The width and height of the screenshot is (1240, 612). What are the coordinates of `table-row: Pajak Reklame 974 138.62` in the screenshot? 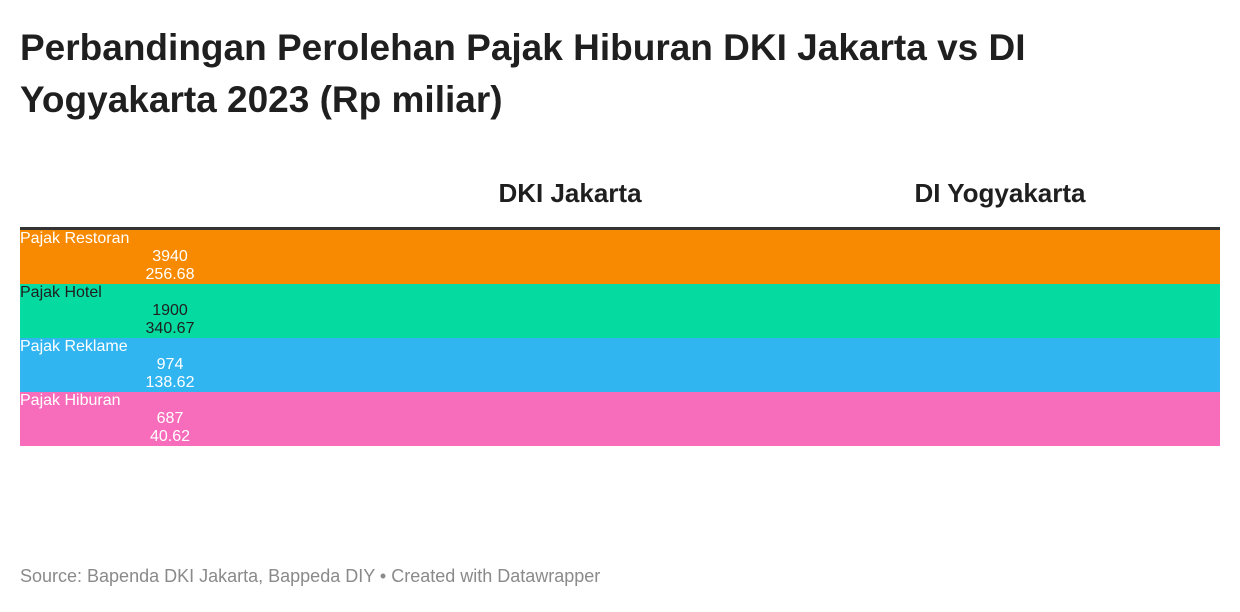 It's located at (620, 365).